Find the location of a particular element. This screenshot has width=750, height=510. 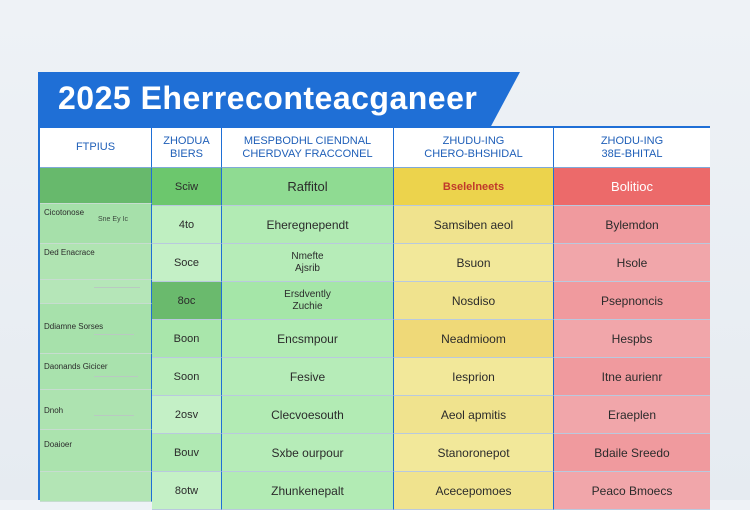

header-col-1: ZHODUA BIERS is located at coordinates (187, 148).